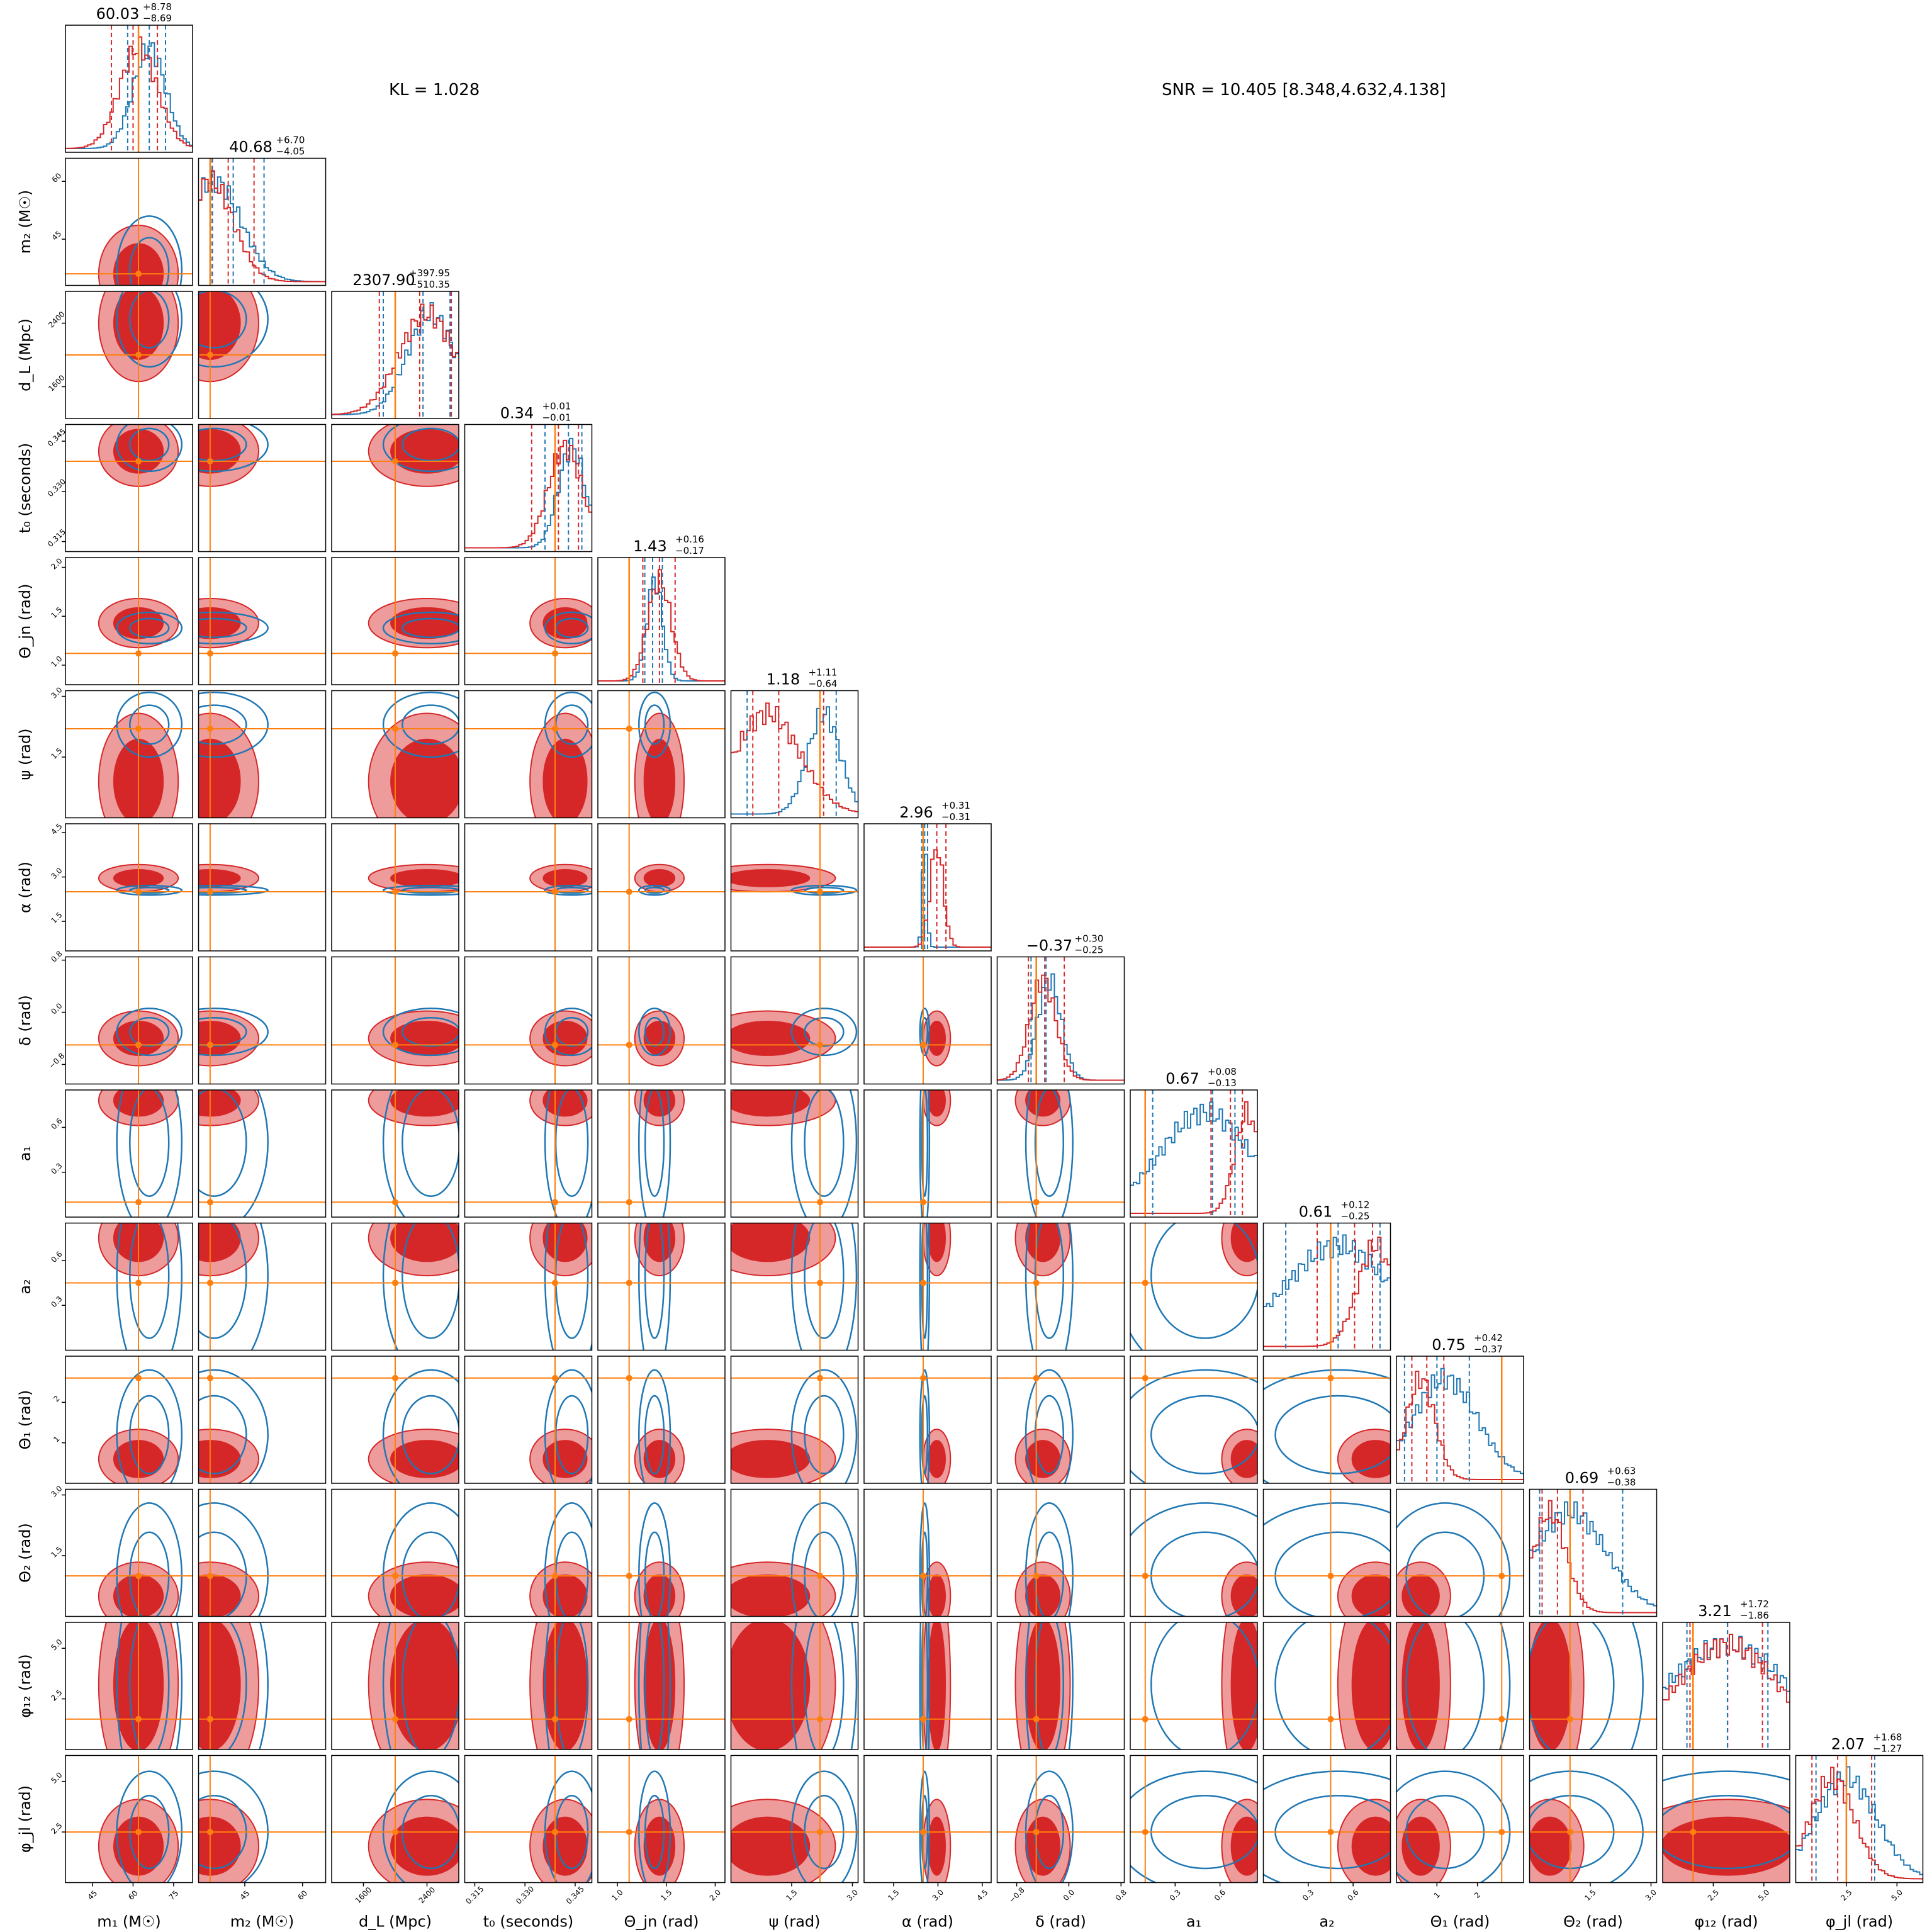 The height and width of the screenshot is (1932, 1932). What do you see at coordinates (56, 1777) in the screenshot?
I see `y-tick-label: 5.0` at bounding box center [56, 1777].